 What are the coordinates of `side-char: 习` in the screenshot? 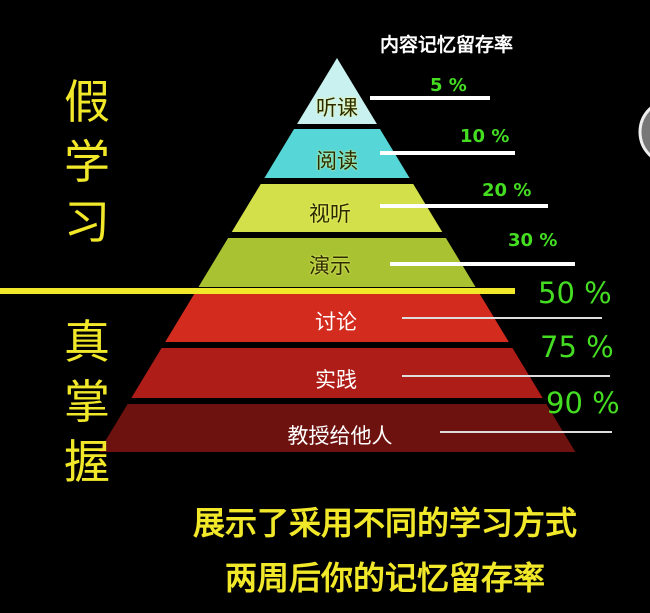 It's located at (87, 222).